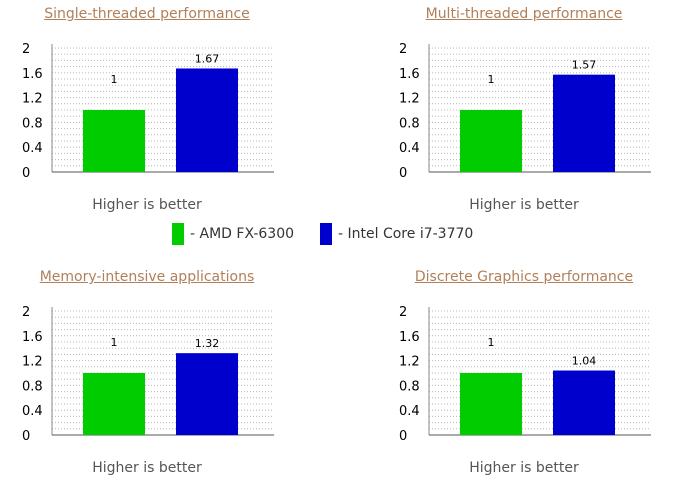 The image size is (699, 494). Describe the element at coordinates (525, 111) in the screenshot. I see `chart-plot: 0 0.4 0.8 1.2 1.6 2 1 1.57` at that location.